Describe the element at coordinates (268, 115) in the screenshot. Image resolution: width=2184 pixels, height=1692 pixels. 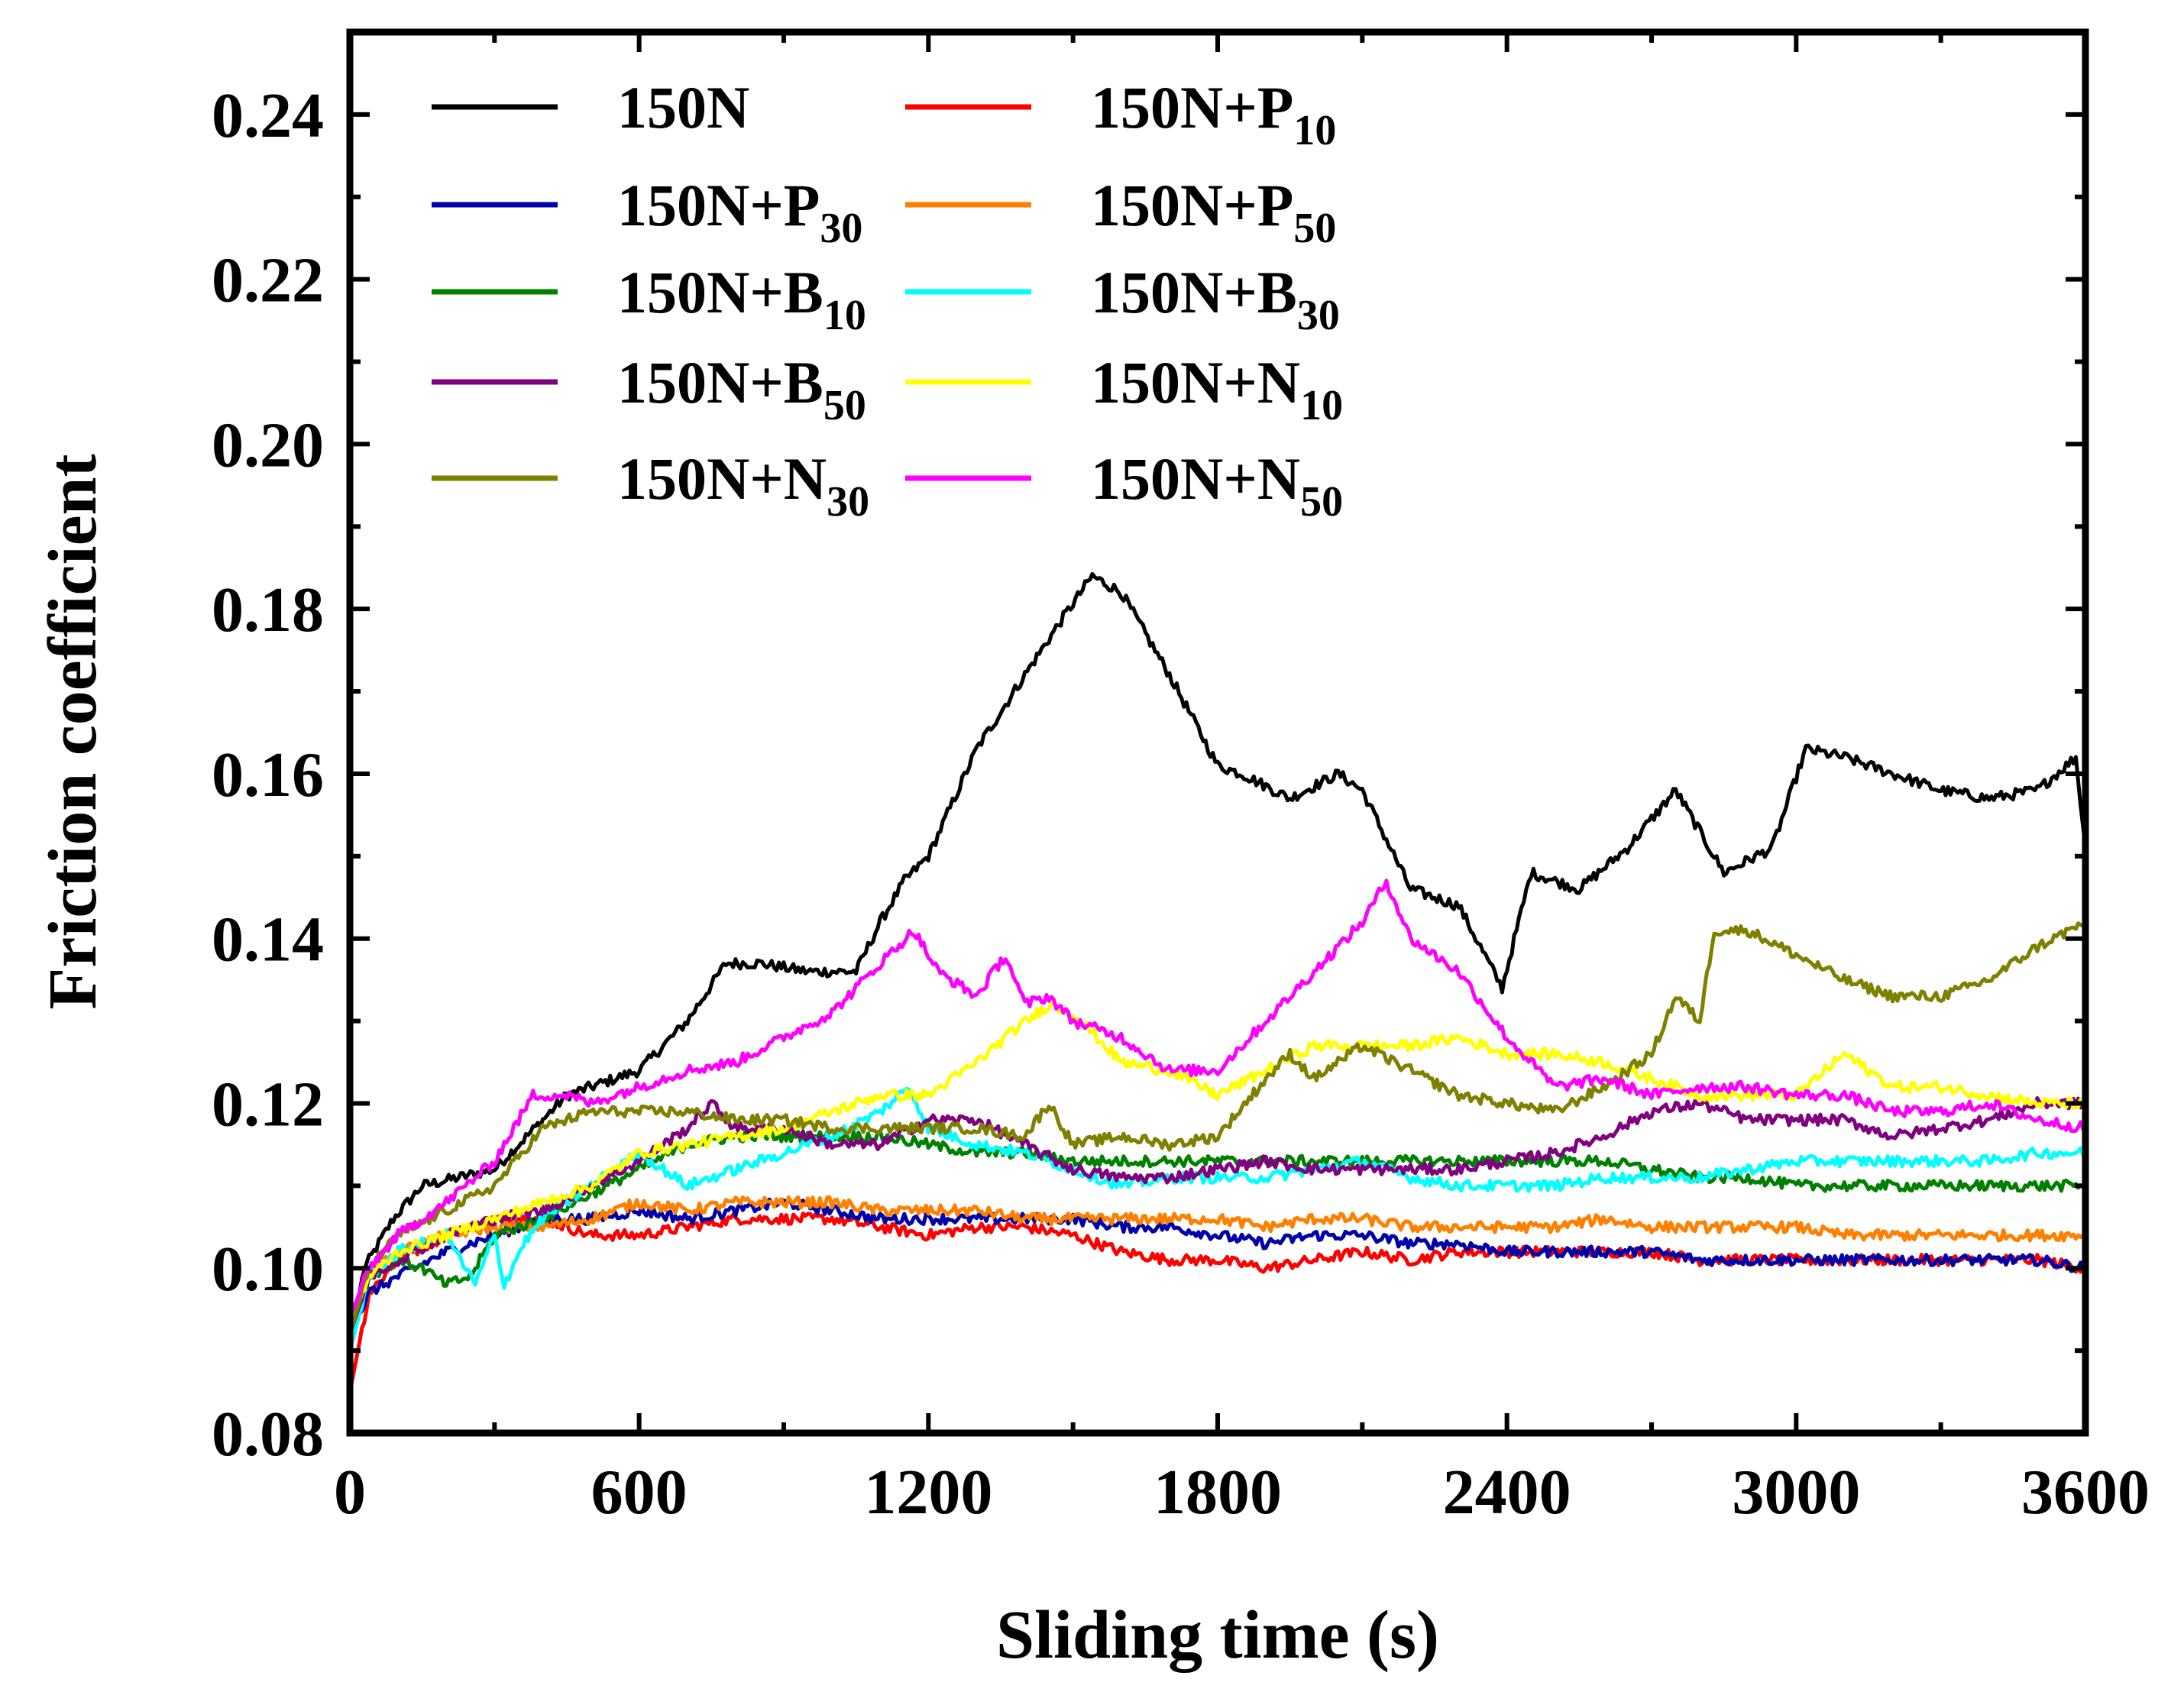
I see `y-tick-label: 0.24` at that location.